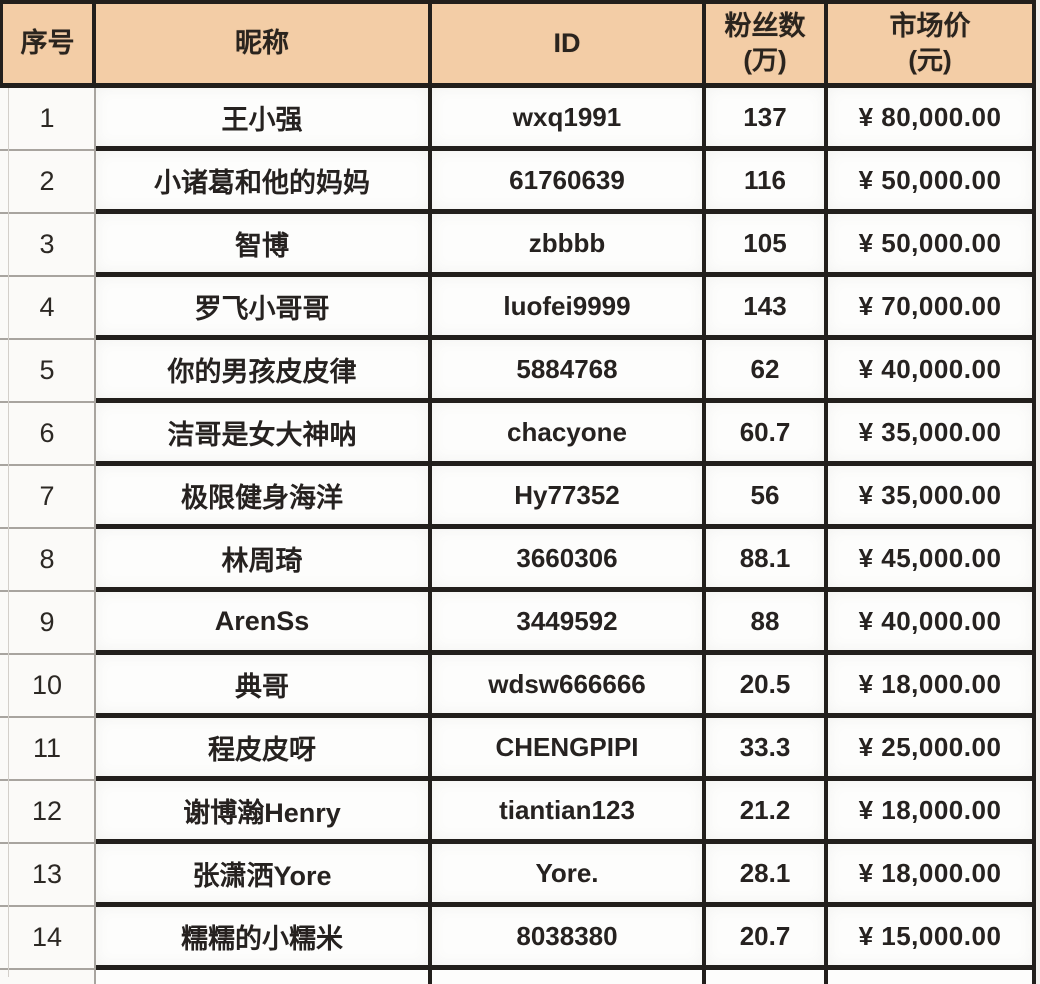 The image size is (1040, 984). What do you see at coordinates (932, 308) in the screenshot?
I see `cell-price: ¥ 70,000.00` at bounding box center [932, 308].